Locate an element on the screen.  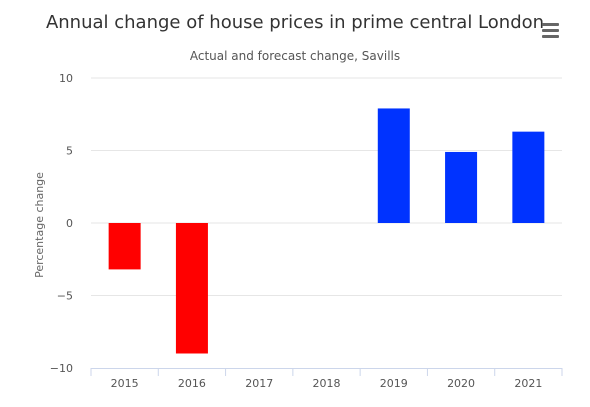
x-tick-label: 2015 is located at coordinates (125, 383).